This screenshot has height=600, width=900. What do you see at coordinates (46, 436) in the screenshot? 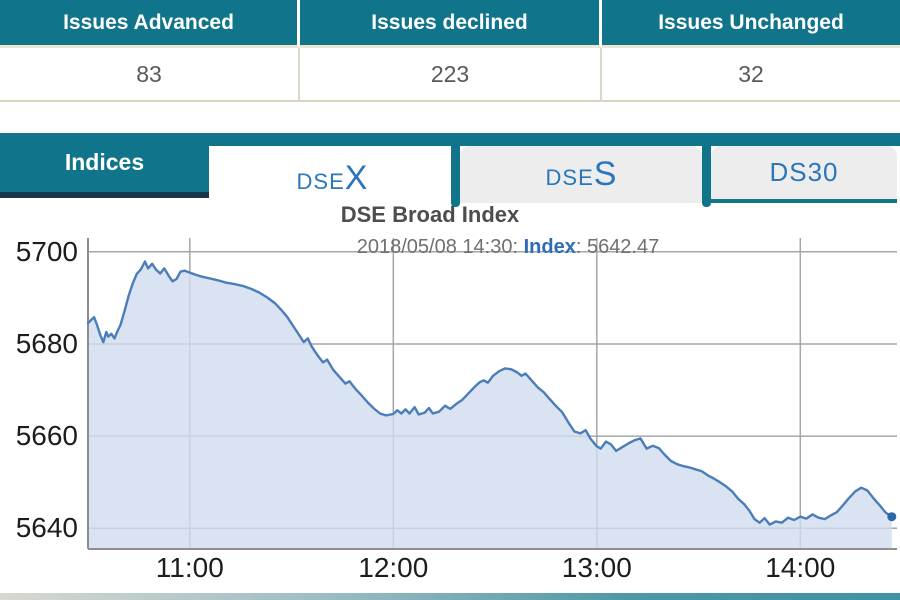
I see `y-axis-tick-label: 5660` at bounding box center [46, 436].